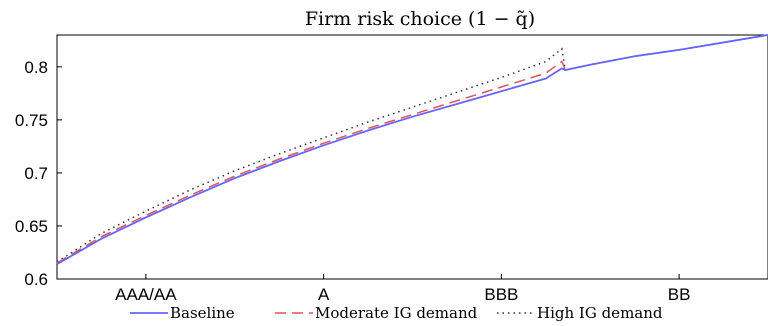 The image size is (768, 326). I want to click on y-tick-label: 0.8, so click(36, 67).